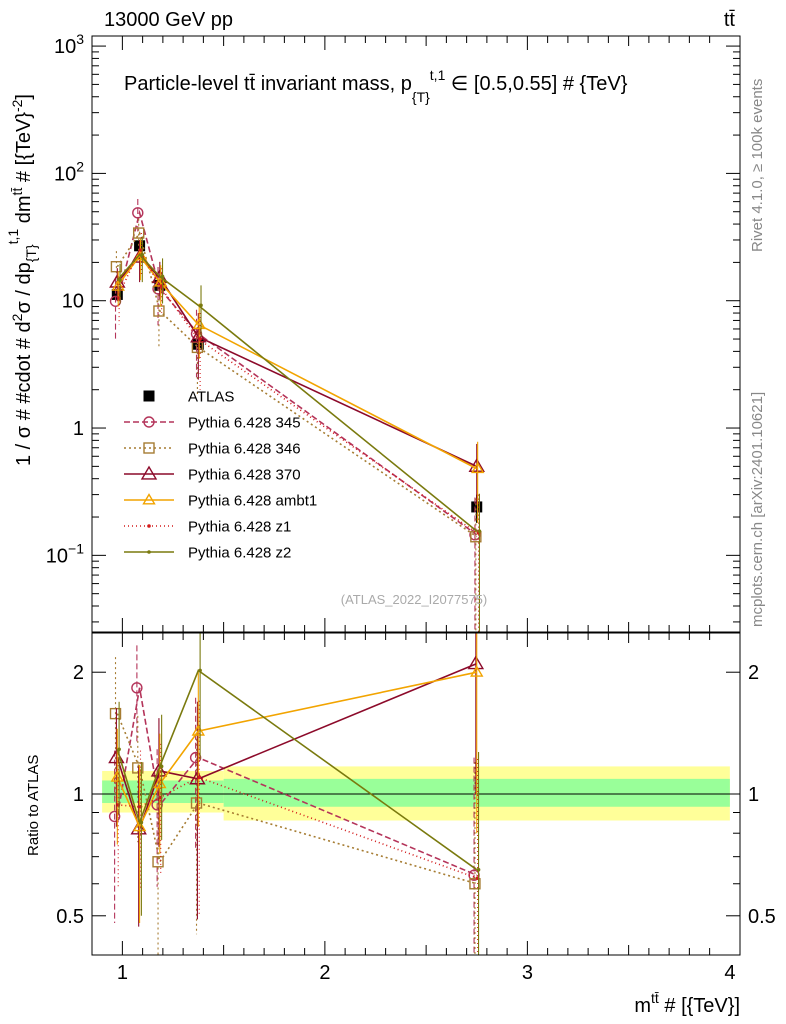 This screenshot has height=1024, width=786. I want to click on x-tick-label: 3, so click(527, 973).